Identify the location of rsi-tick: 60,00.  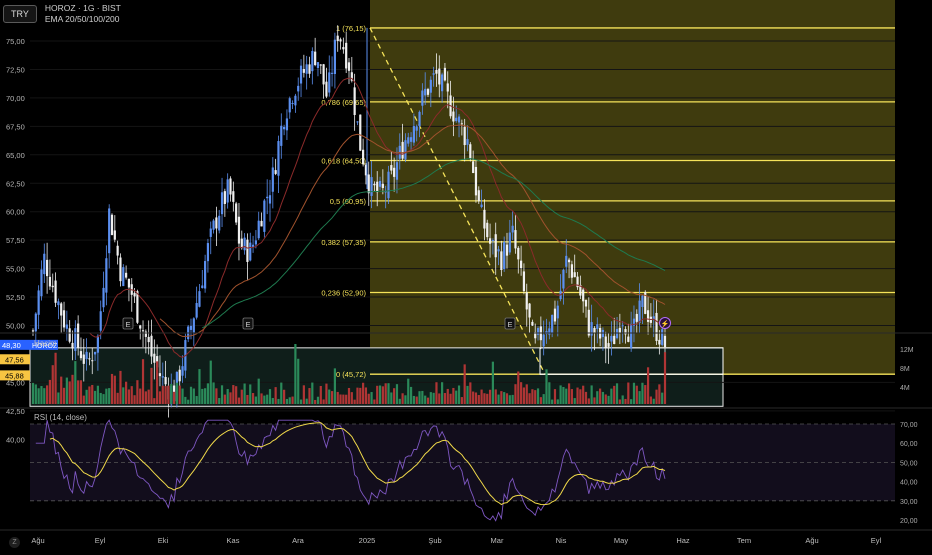
(909, 444).